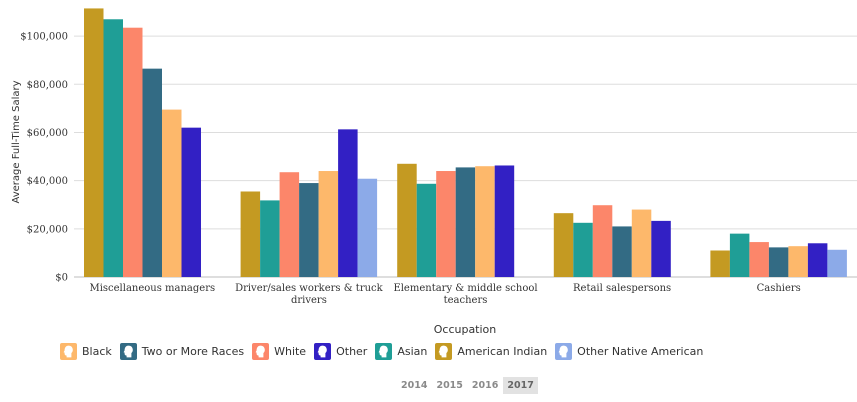 The height and width of the screenshot is (402, 857). Describe the element at coordinates (44, 37) in the screenshot. I see `y-tick-label: $100,000` at that location.